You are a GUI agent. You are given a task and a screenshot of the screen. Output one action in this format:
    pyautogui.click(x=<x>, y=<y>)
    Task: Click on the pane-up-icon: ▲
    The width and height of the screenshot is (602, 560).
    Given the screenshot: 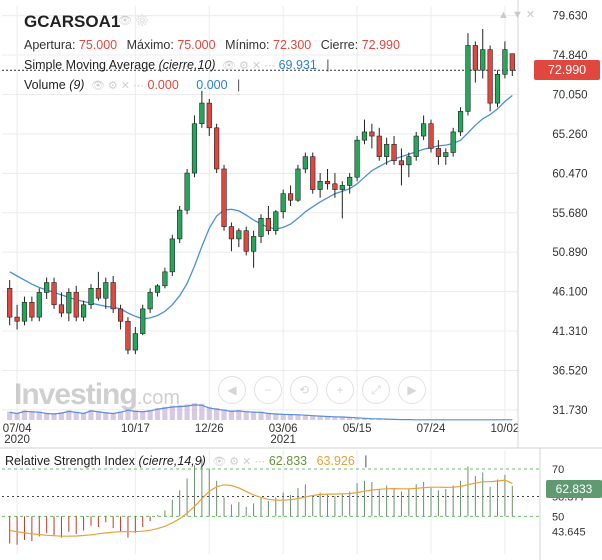 What is the action you would take?
    pyautogui.click(x=503, y=15)
    